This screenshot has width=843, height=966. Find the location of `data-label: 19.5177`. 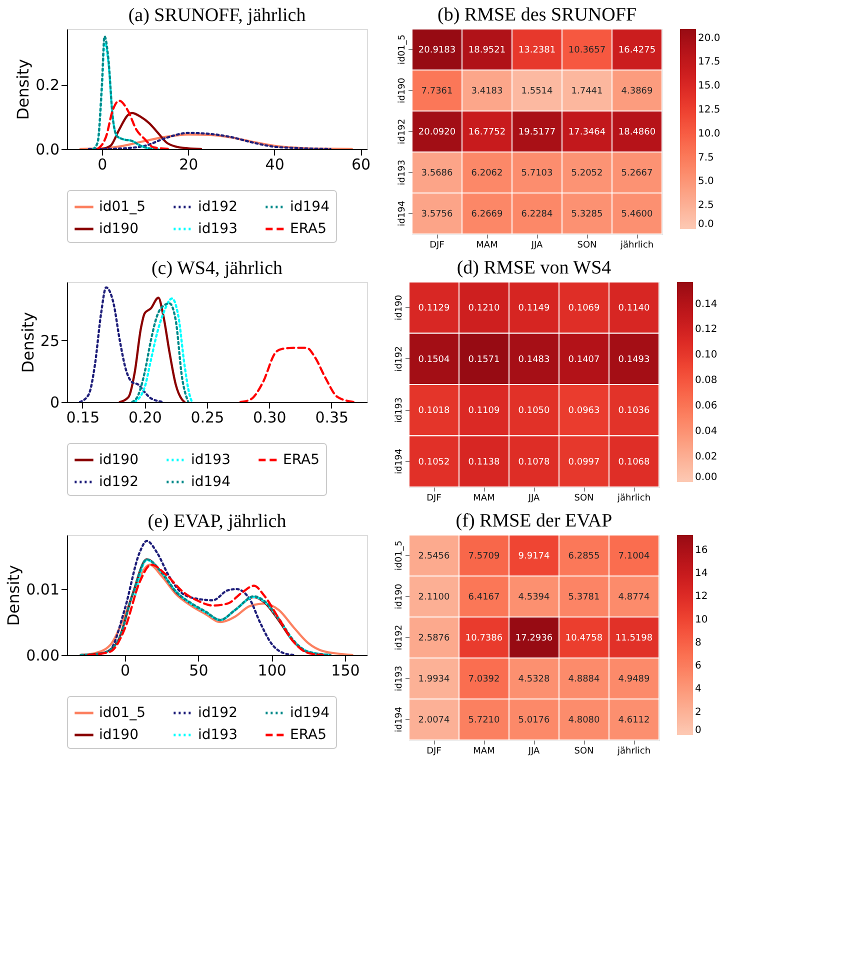

data-label: 19.5177 is located at coordinates (537, 133).